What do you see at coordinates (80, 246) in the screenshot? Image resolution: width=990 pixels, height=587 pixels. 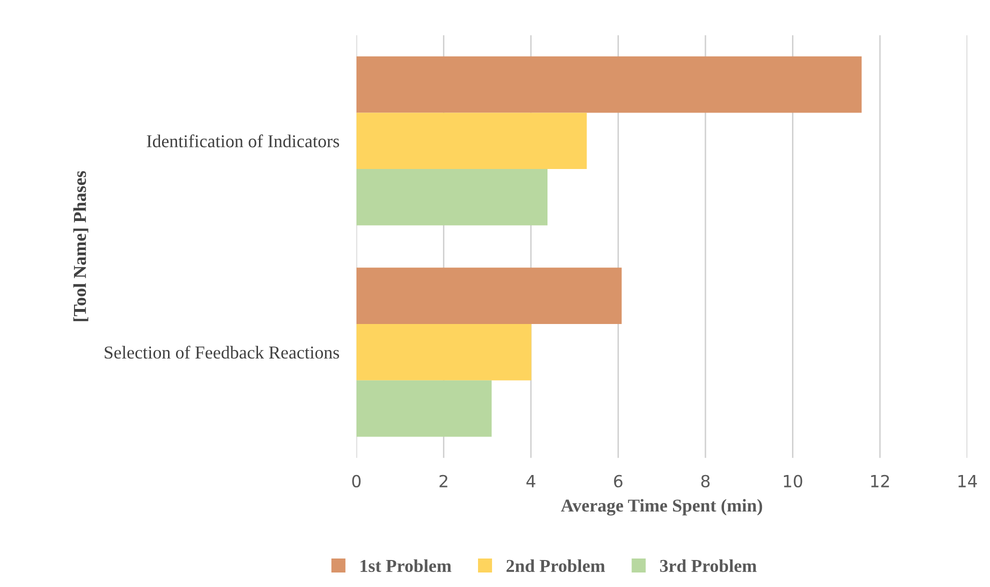 I see `y-axis-title: [Tool Name] Phases` at bounding box center [80, 246].